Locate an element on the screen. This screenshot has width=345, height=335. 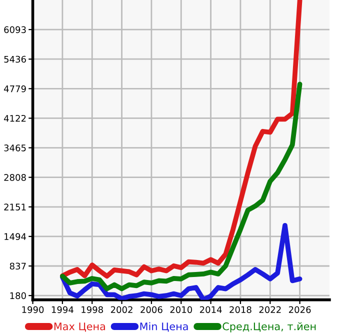
y-tick-label: 2808 is located at coordinates (15, 177).